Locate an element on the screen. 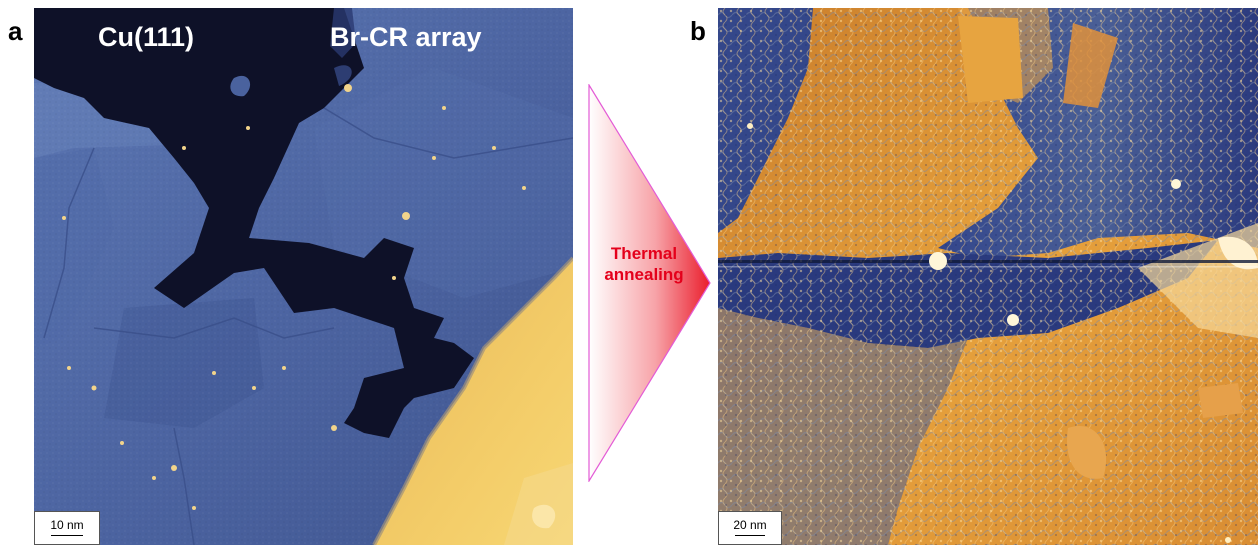  arrow-triangle is located at coordinates (649, 283).